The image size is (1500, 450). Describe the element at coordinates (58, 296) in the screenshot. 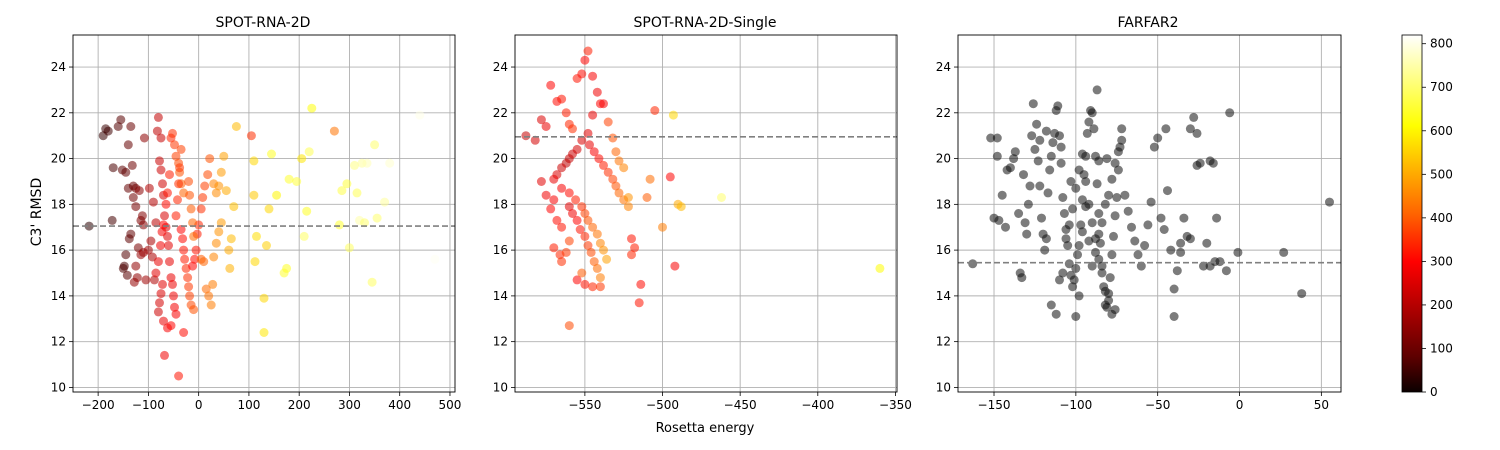

I see `y-tick-label: 14` at that location.